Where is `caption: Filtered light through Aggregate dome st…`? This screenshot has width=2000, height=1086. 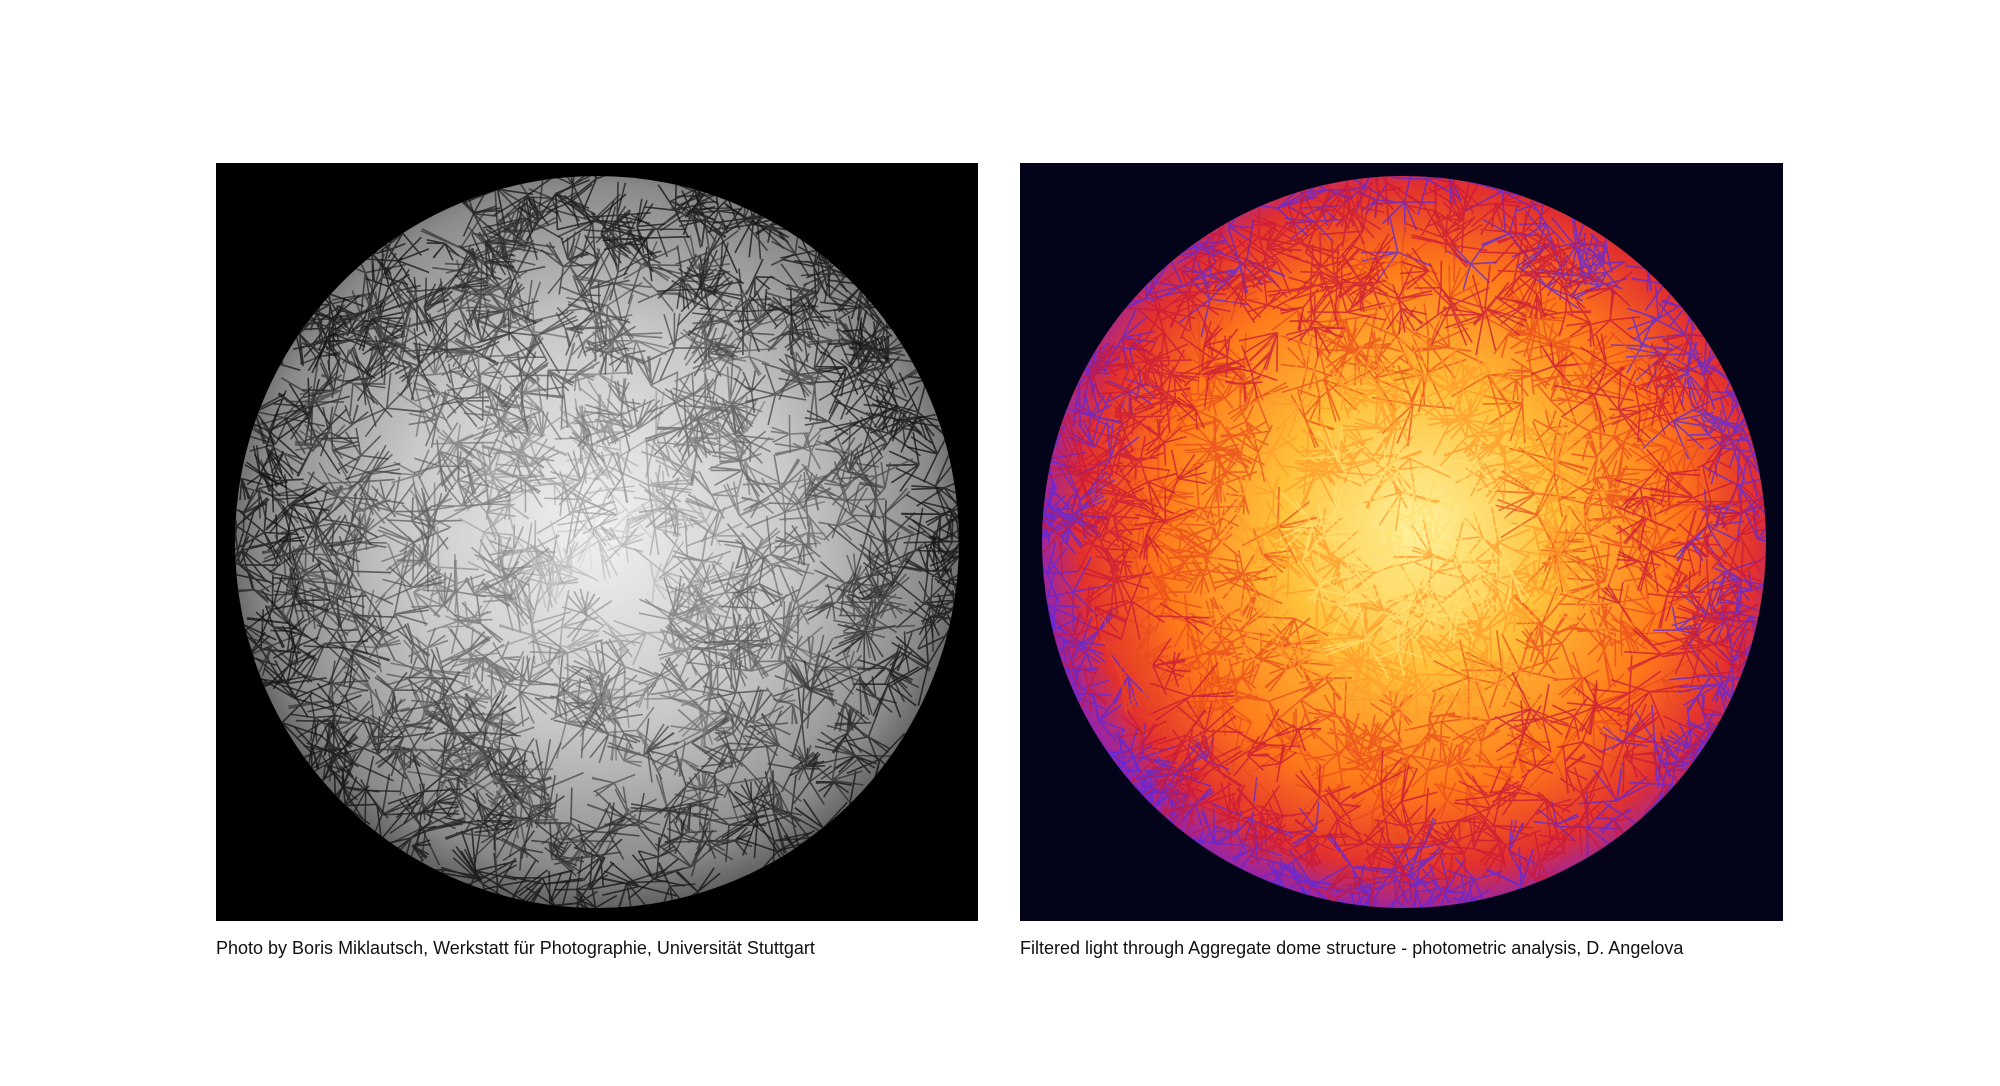 caption: Filtered light through Aggregate dome st… is located at coordinates (1352, 948).